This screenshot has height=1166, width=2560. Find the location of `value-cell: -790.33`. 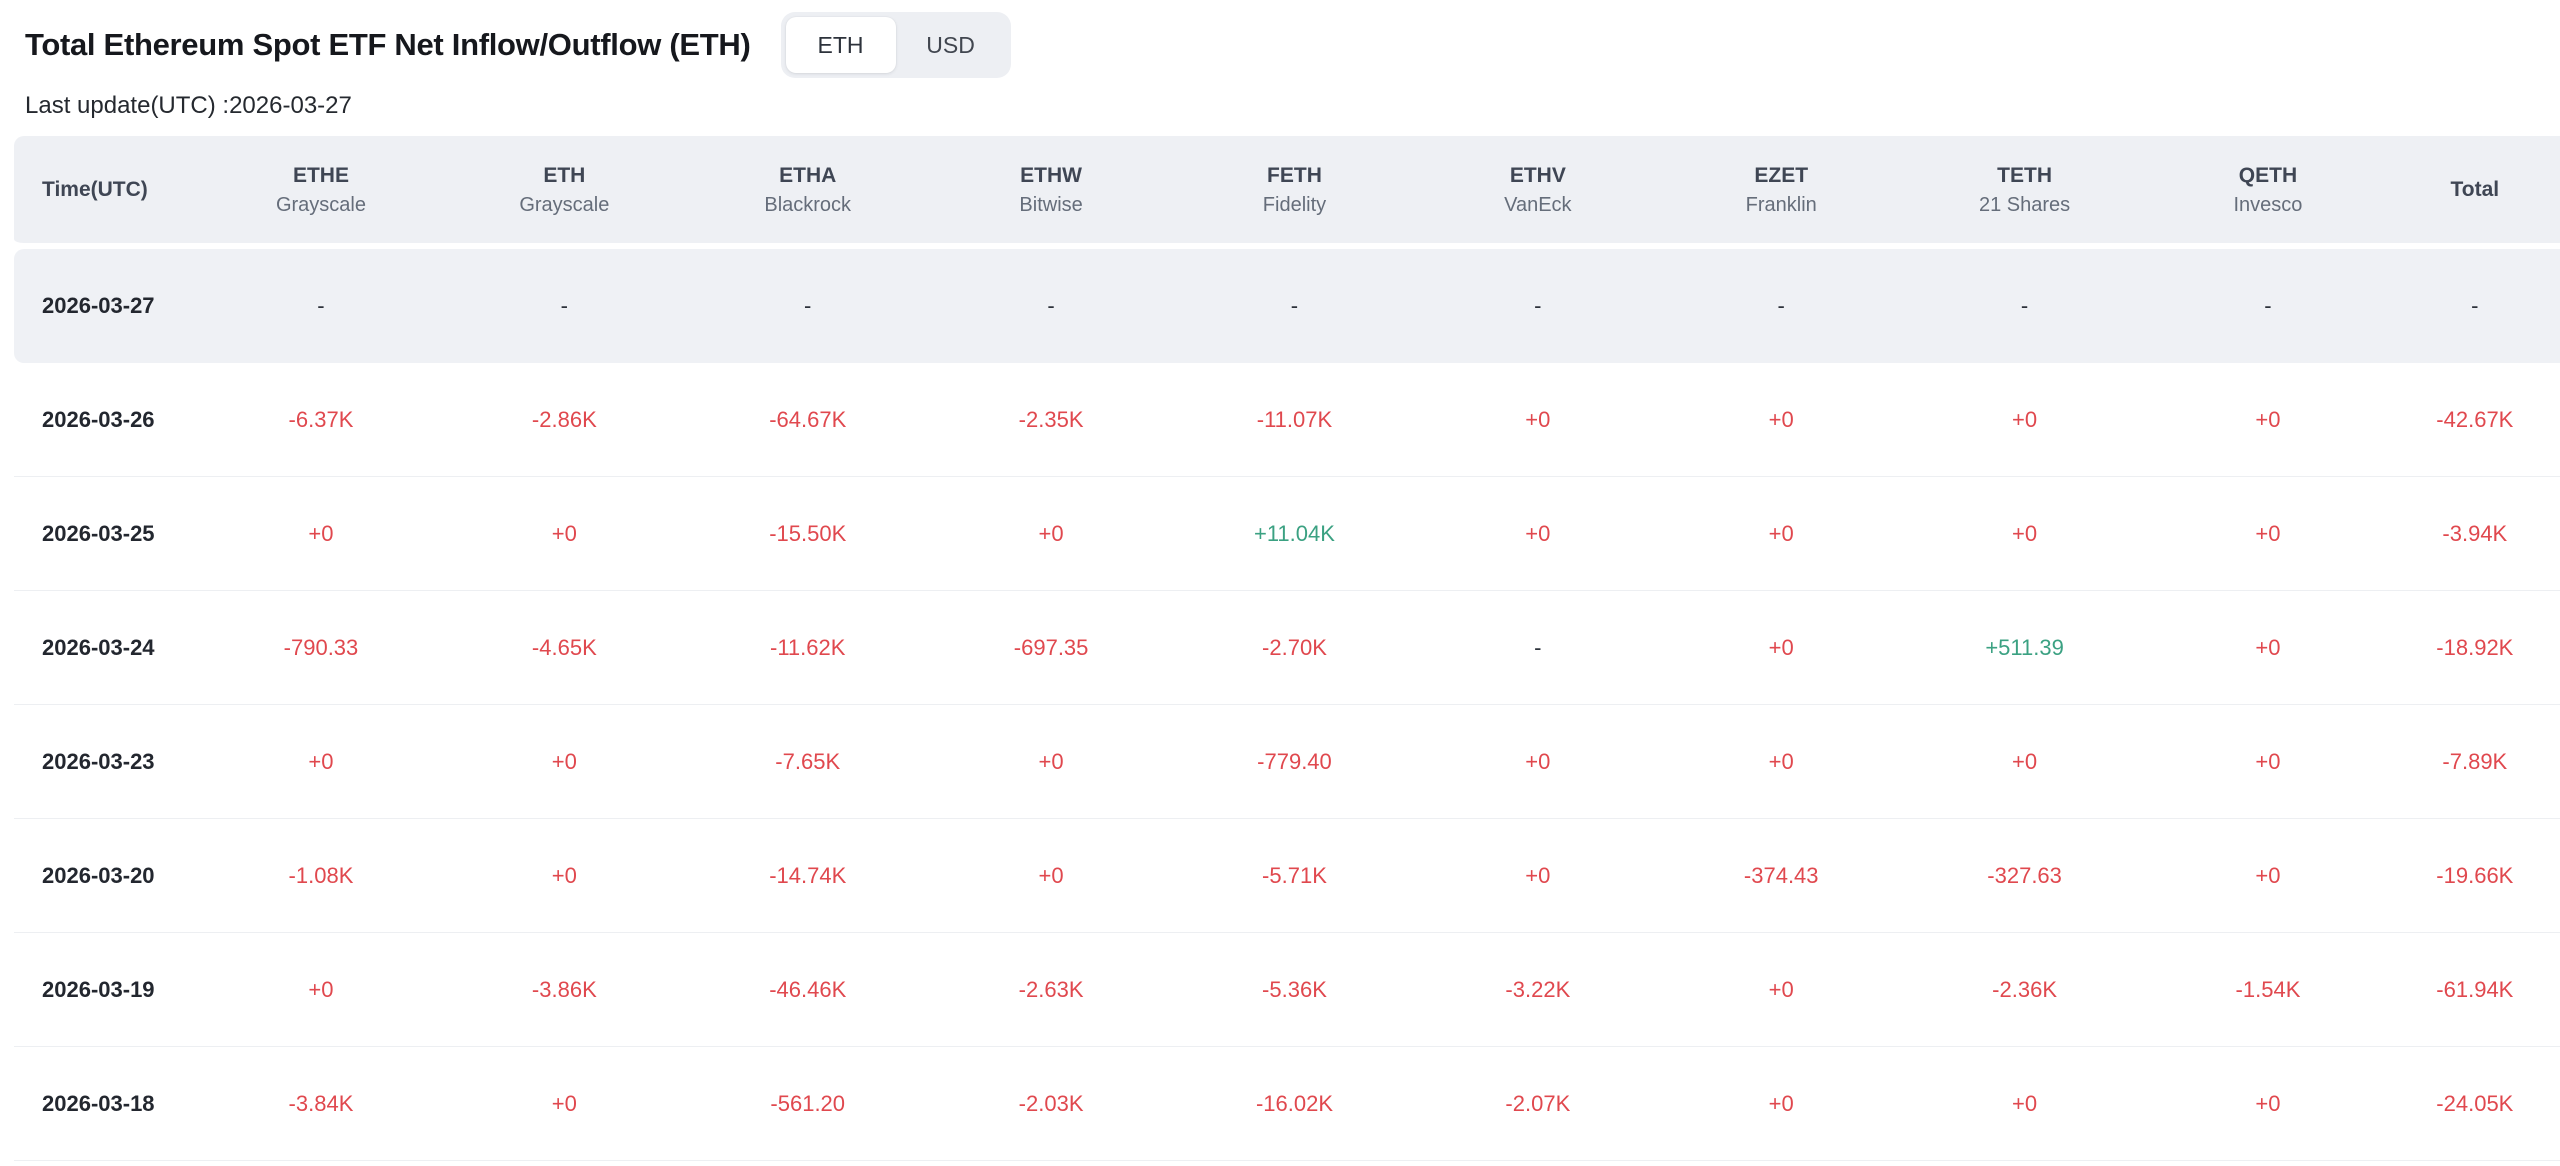

value-cell: -790.33 is located at coordinates (321, 648).